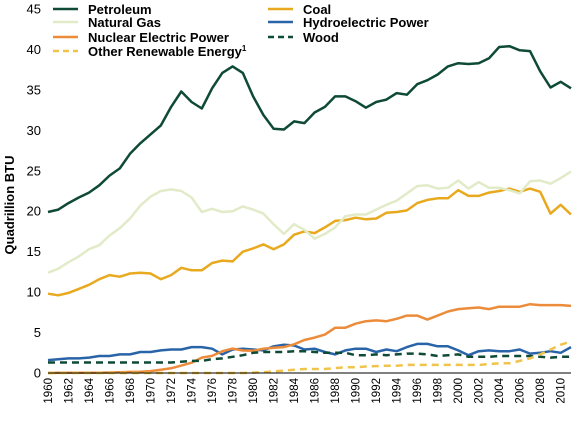  I want to click on x-tick-label: 1992, so click(377, 391).